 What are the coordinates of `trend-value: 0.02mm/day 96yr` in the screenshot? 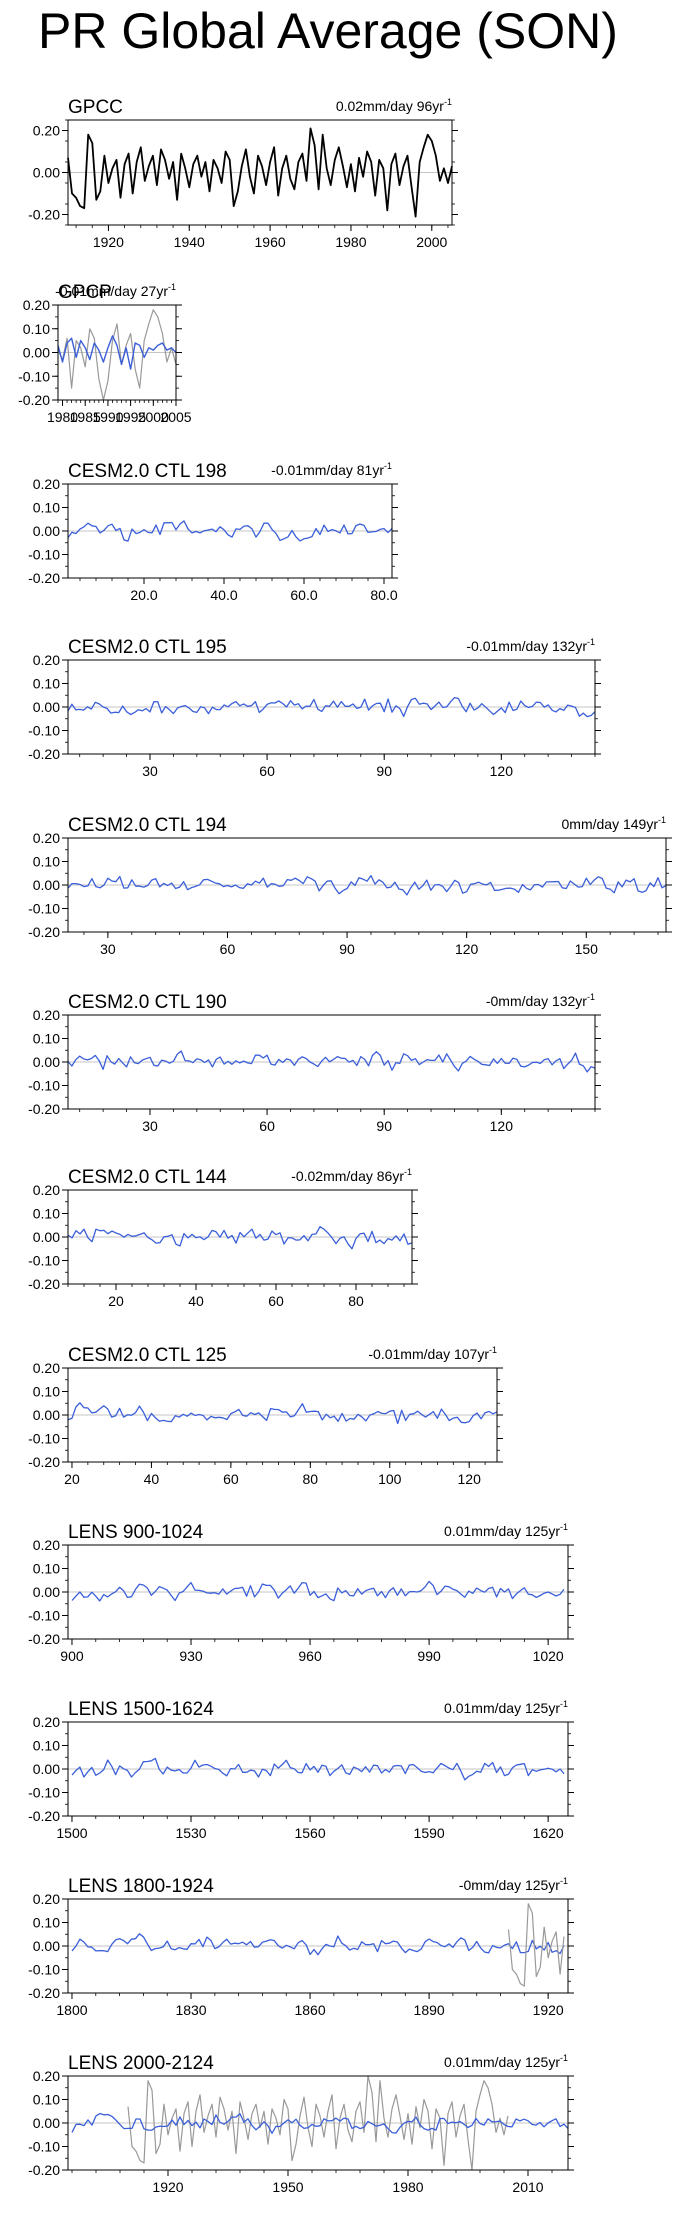 It's located at (390, 106).